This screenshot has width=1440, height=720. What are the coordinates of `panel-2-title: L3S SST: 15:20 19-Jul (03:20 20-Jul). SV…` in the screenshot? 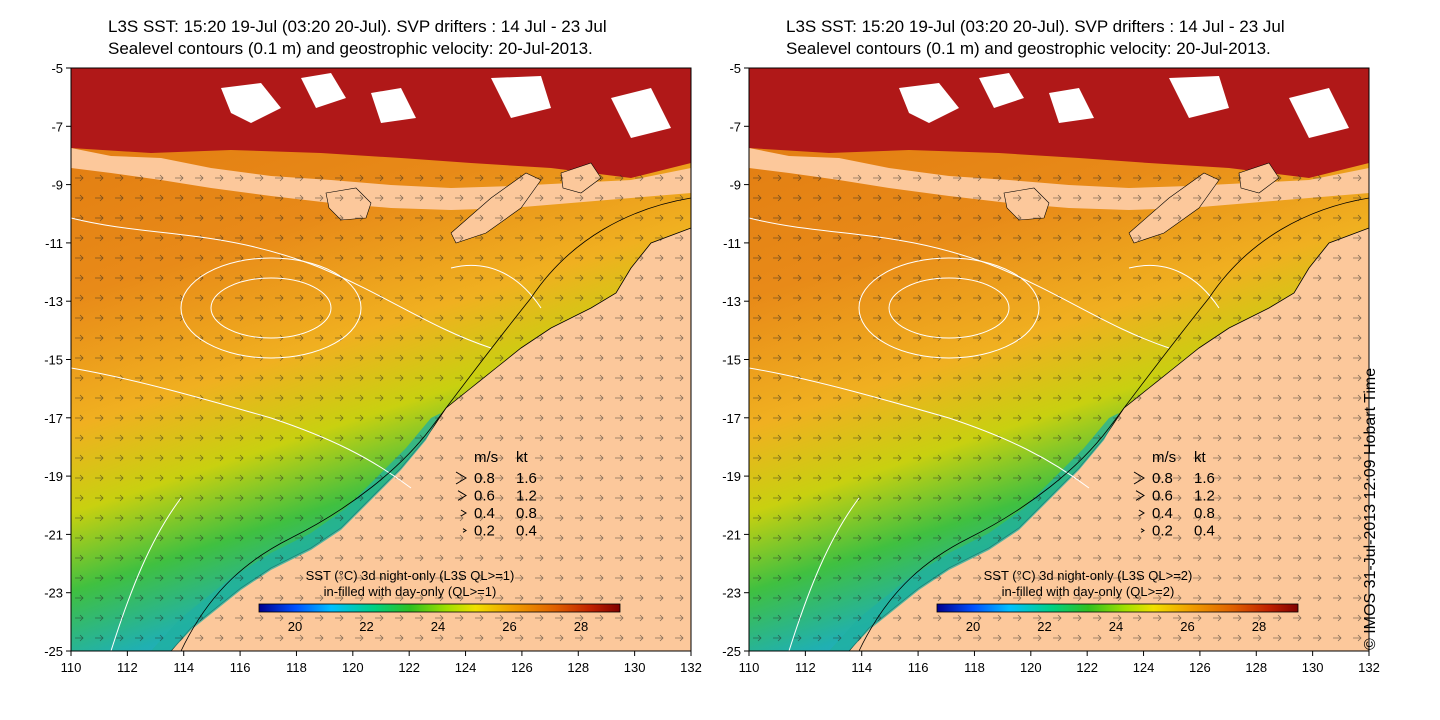 It's located at (1035, 38).